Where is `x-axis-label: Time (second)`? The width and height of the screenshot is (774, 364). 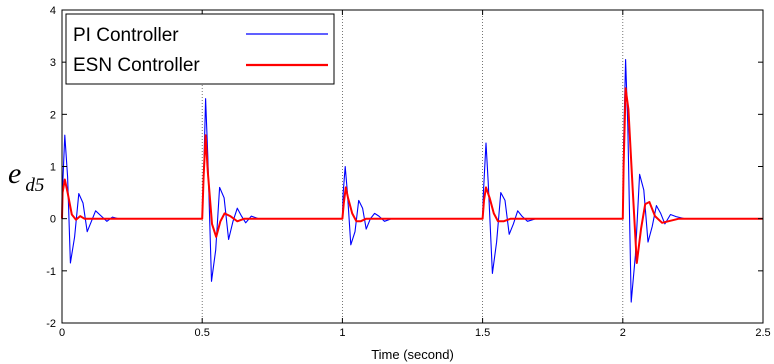 x-axis-label: Time (second) is located at coordinates (412, 354).